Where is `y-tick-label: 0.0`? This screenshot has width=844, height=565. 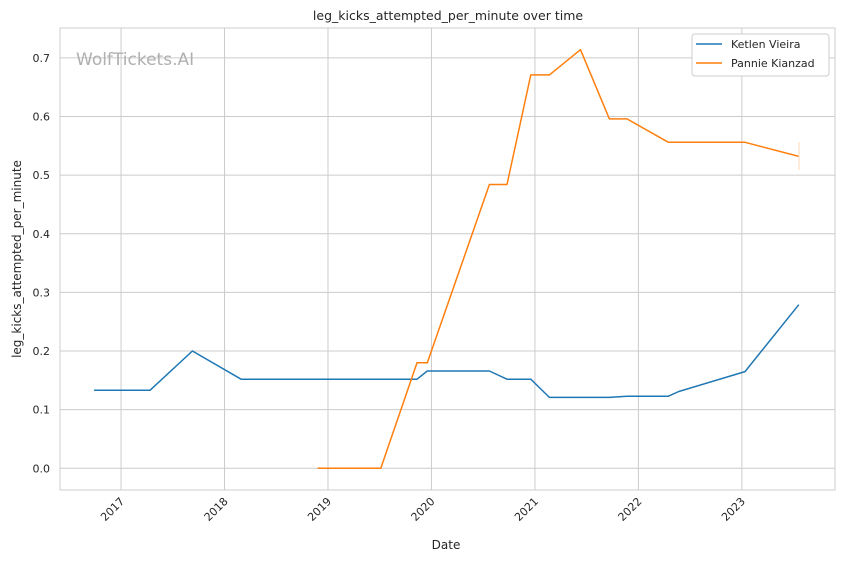
y-tick-label: 0.0 is located at coordinates (42, 468).